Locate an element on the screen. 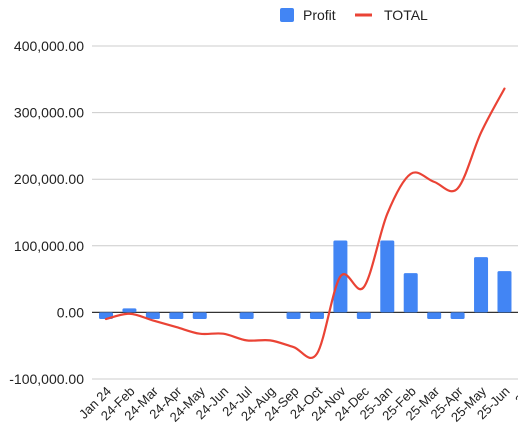 Image resolution: width=518 pixels, height=441 pixels. profit-bars is located at coordinates (305, 280).